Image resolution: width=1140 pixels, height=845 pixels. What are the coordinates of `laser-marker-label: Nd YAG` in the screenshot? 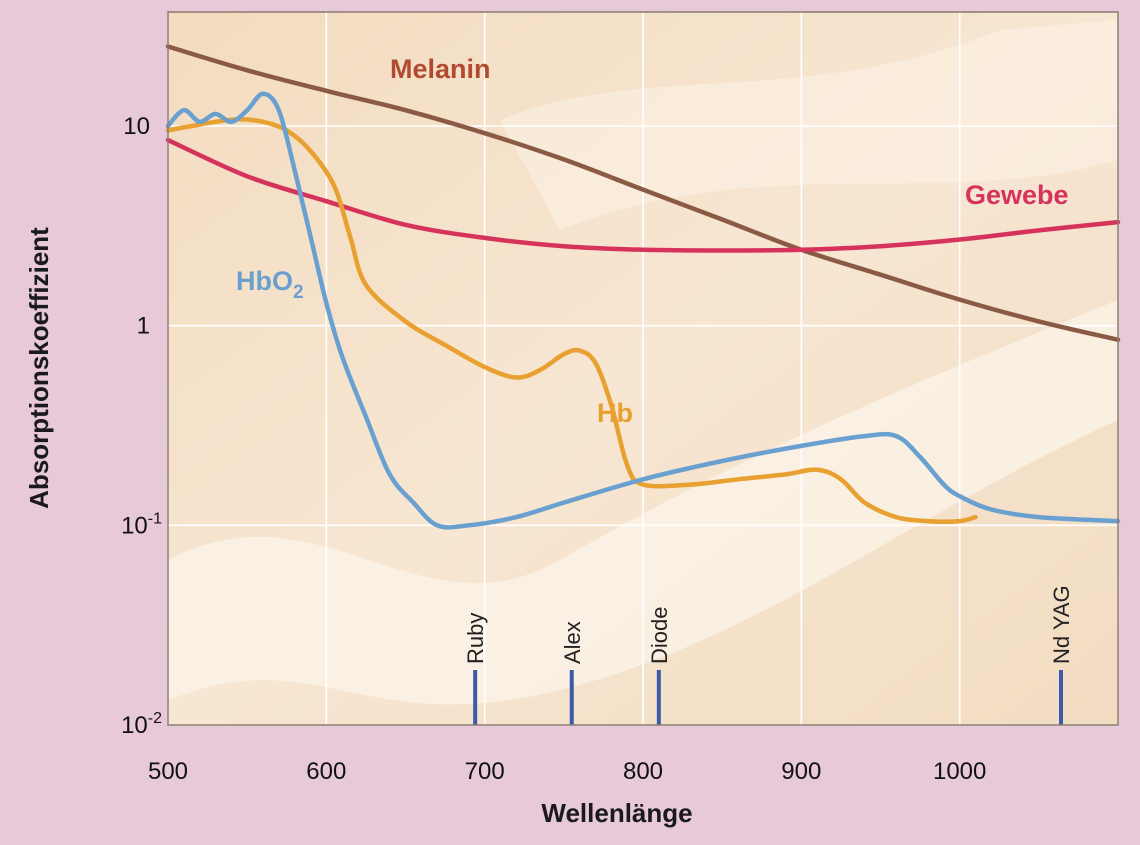 It's located at (1061, 624).